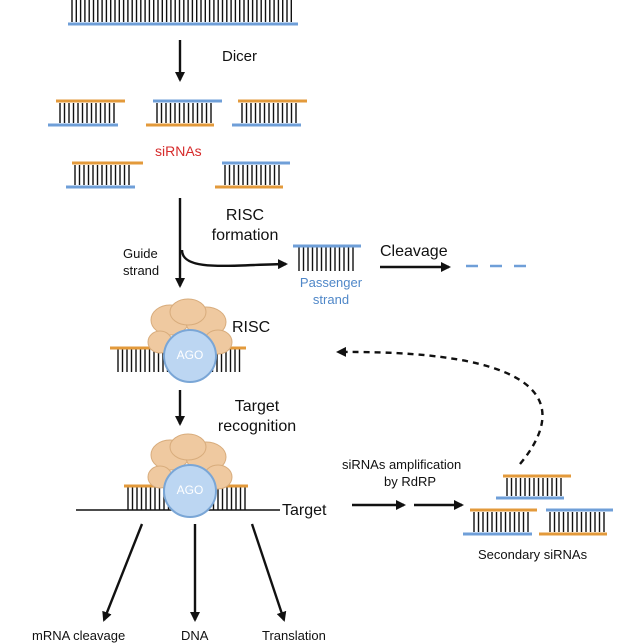  What do you see at coordinates (294, 635) in the screenshot?
I see `outcome-translation-label: Translation` at bounding box center [294, 635].